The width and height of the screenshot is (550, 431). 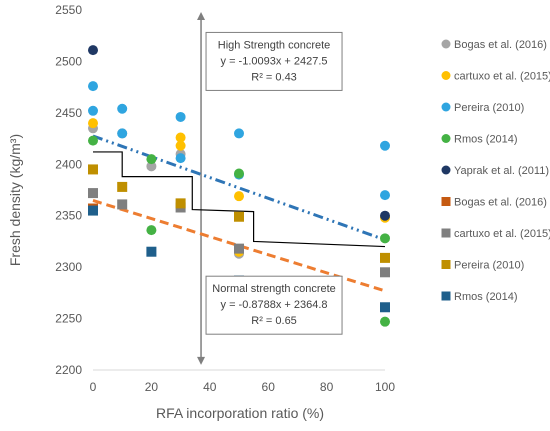 What do you see at coordinates (274, 289) in the screenshot?
I see `equation-text: Normal strength concrete` at bounding box center [274, 289].